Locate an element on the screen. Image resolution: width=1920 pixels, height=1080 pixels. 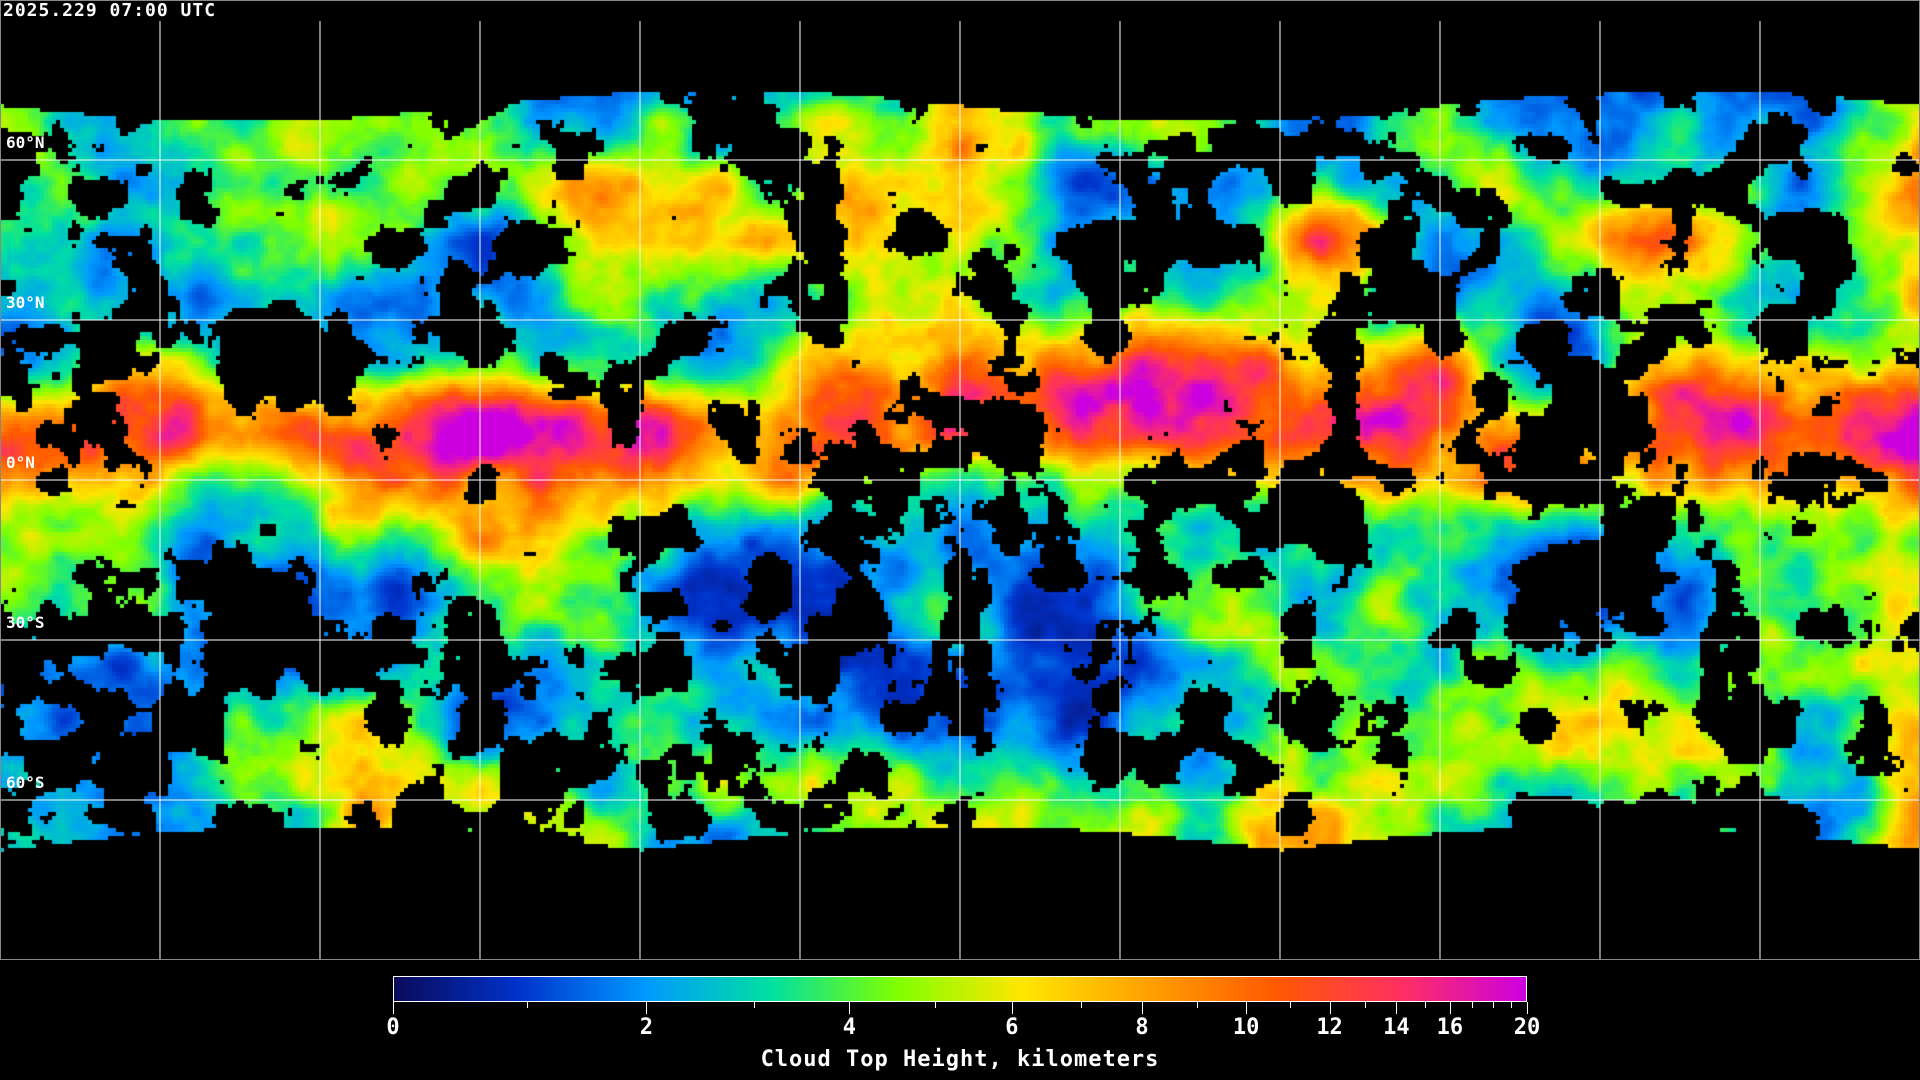
lat-label-60n: 60°N is located at coordinates (25, 142).